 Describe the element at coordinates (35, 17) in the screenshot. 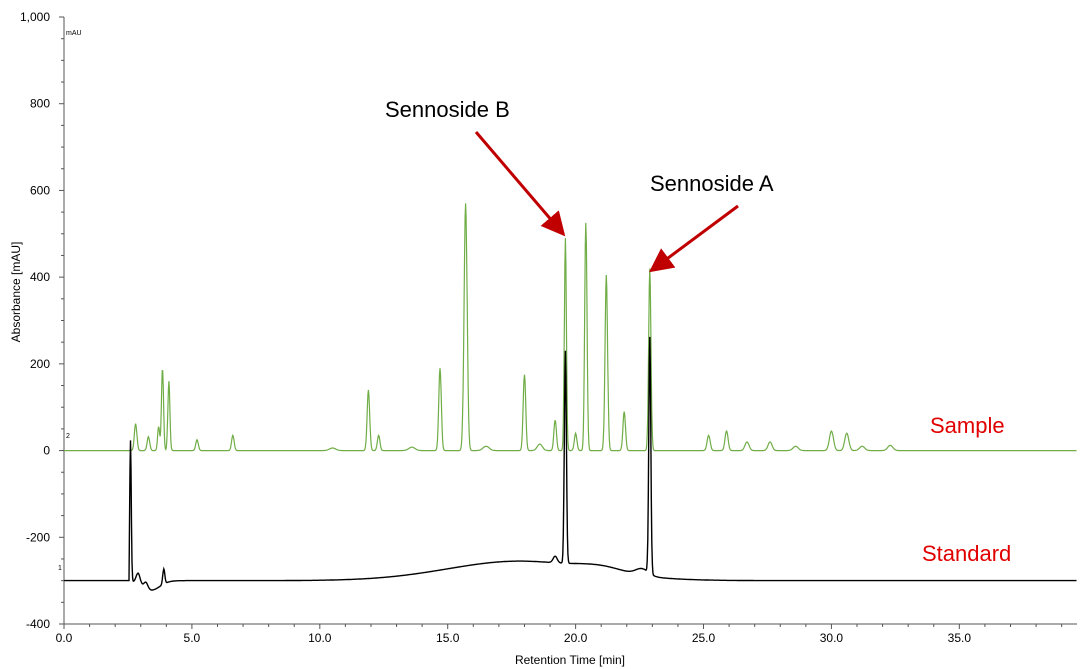

I see `y-tick-label: 1,000` at that location.